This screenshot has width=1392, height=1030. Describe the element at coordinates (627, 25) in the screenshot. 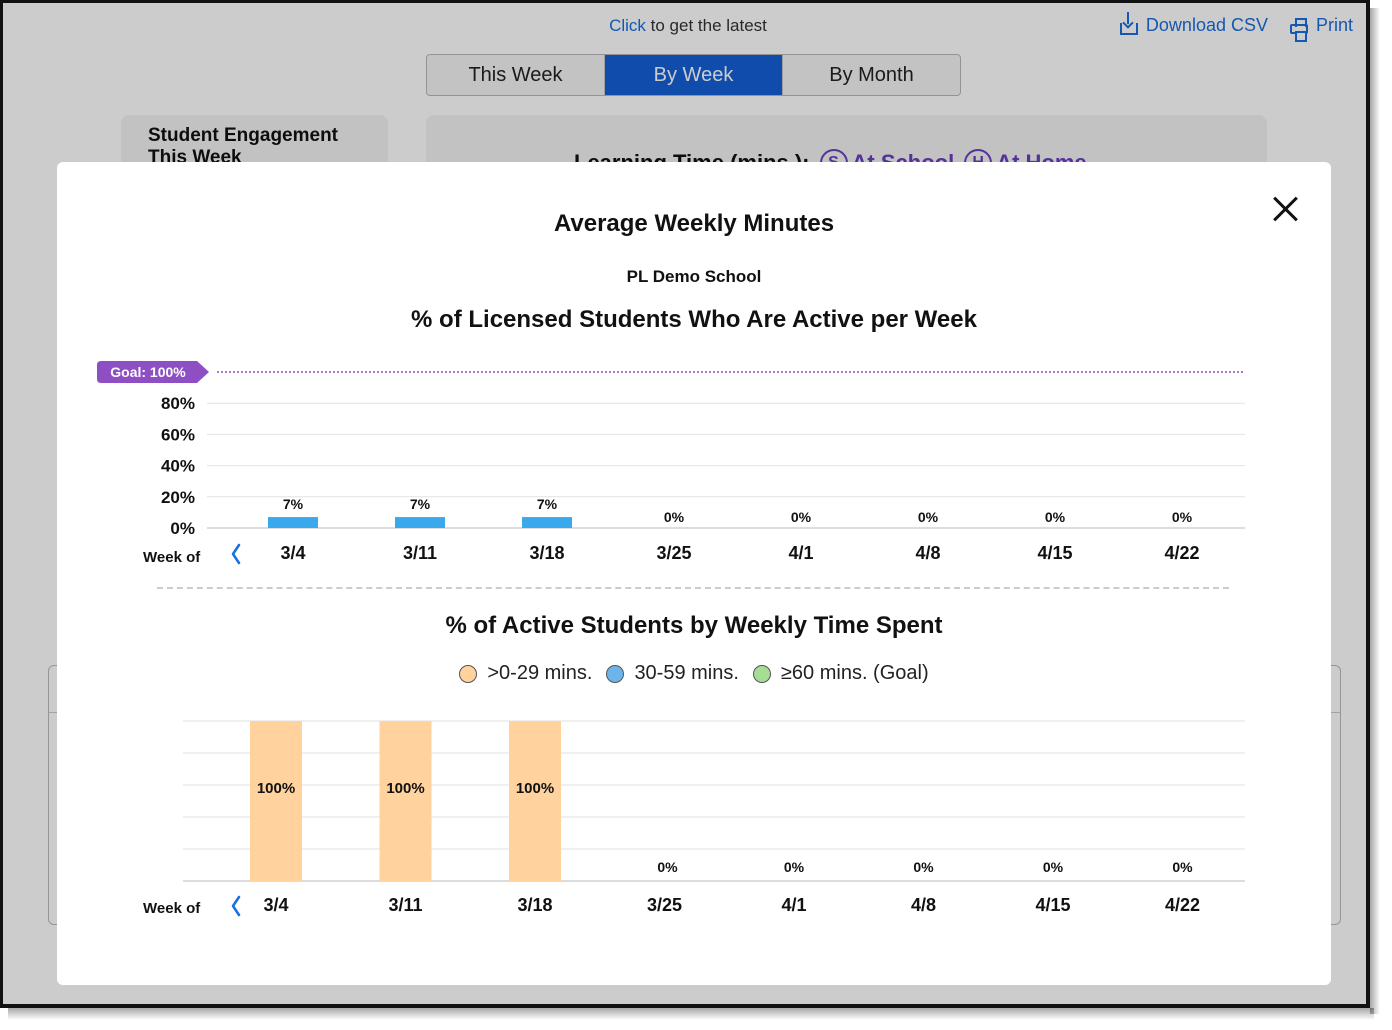

I see `refresh-link: Click` at that location.